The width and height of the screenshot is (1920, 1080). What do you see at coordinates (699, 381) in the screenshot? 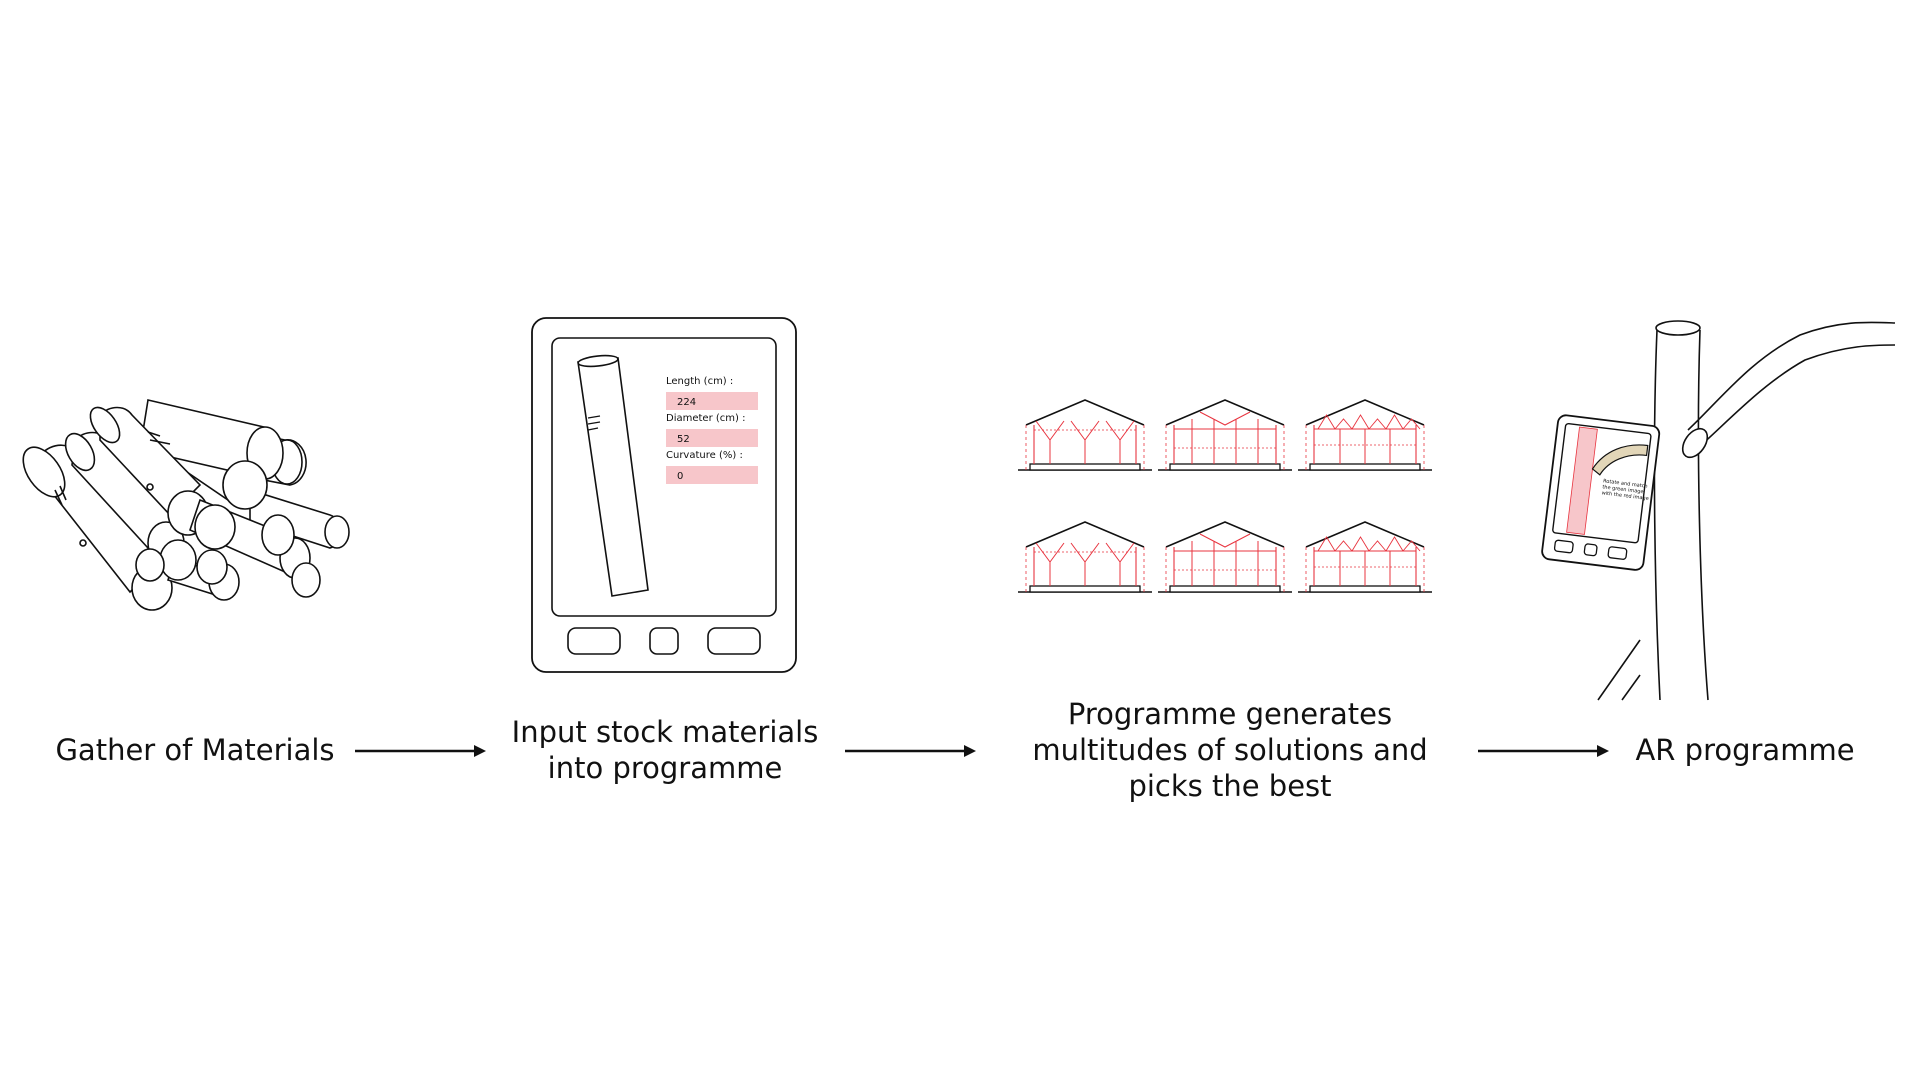
I see `length-label: Length (cm) :` at bounding box center [699, 381].